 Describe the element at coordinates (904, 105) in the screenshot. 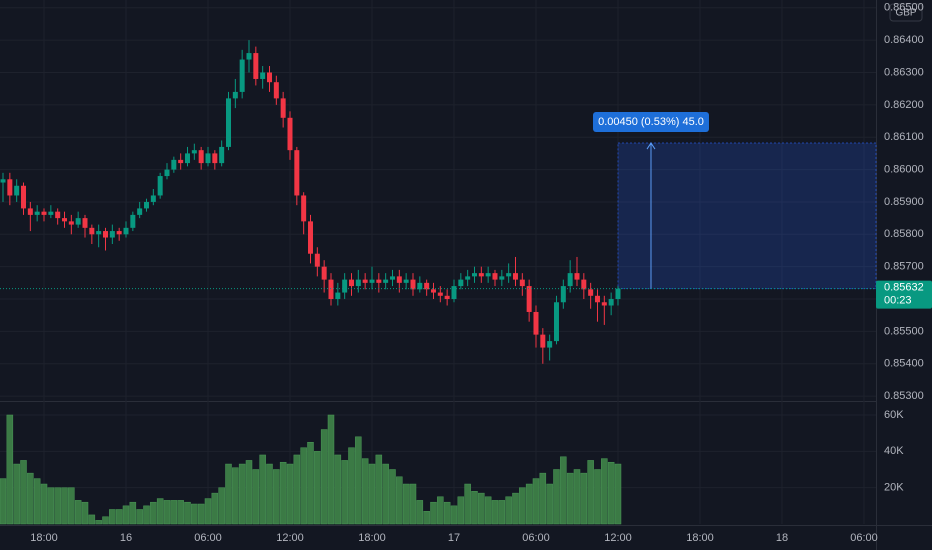

I see `y-tick-label: 0.86200` at that location.